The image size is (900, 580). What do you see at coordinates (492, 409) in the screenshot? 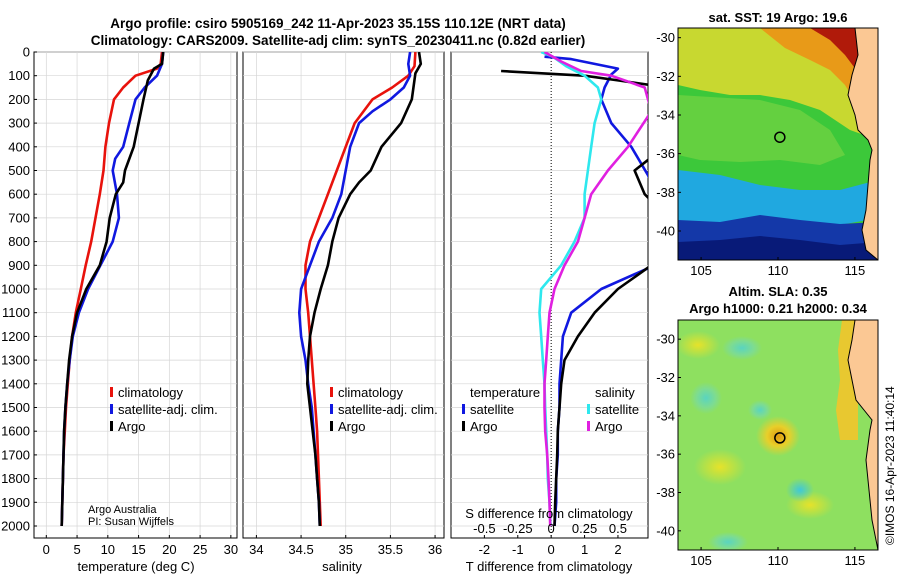
I see `legend-label-temp-satellite: satellite` at bounding box center [492, 409].